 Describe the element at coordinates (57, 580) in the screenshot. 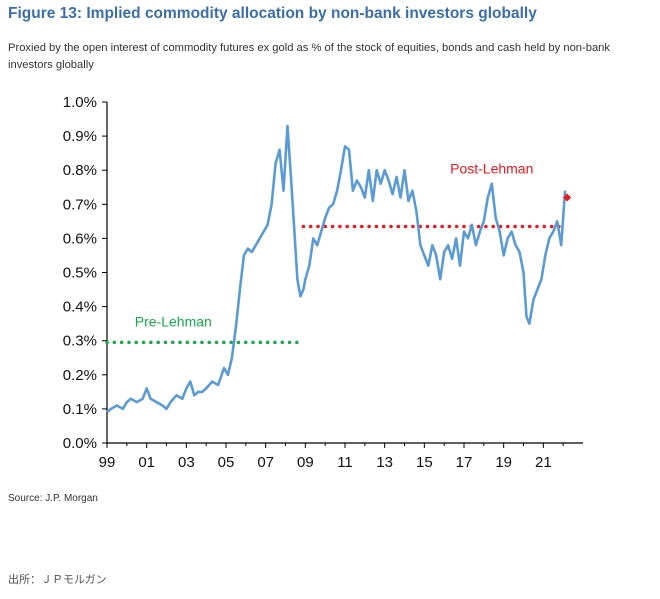

I see `footer-note: 出所：ＪＰモルガン` at that location.